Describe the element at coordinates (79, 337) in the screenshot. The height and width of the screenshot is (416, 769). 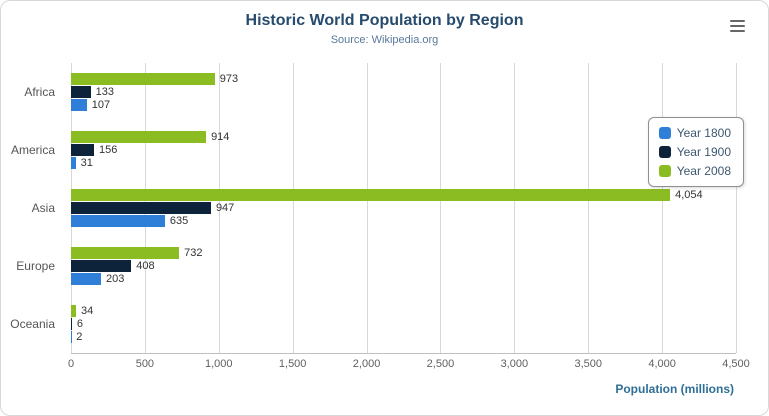
I see `bar-data-label: 2` at that location.